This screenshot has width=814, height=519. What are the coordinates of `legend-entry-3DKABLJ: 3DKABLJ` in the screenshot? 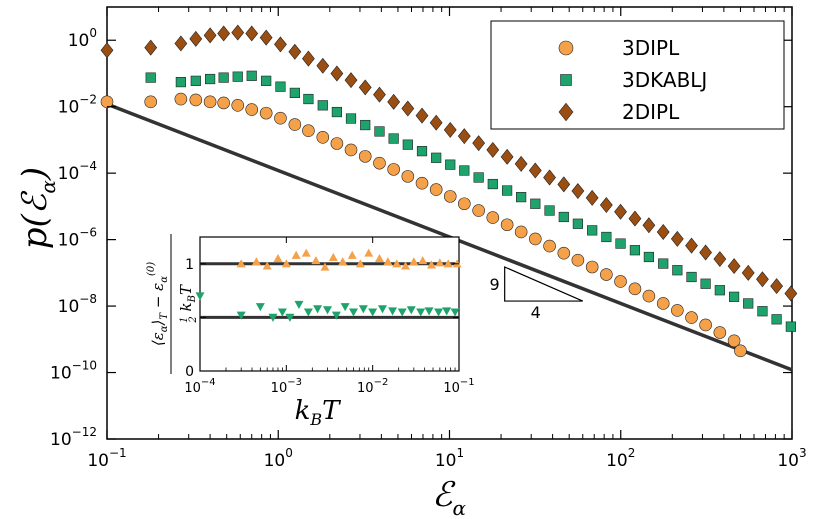 It's located at (633, 80).